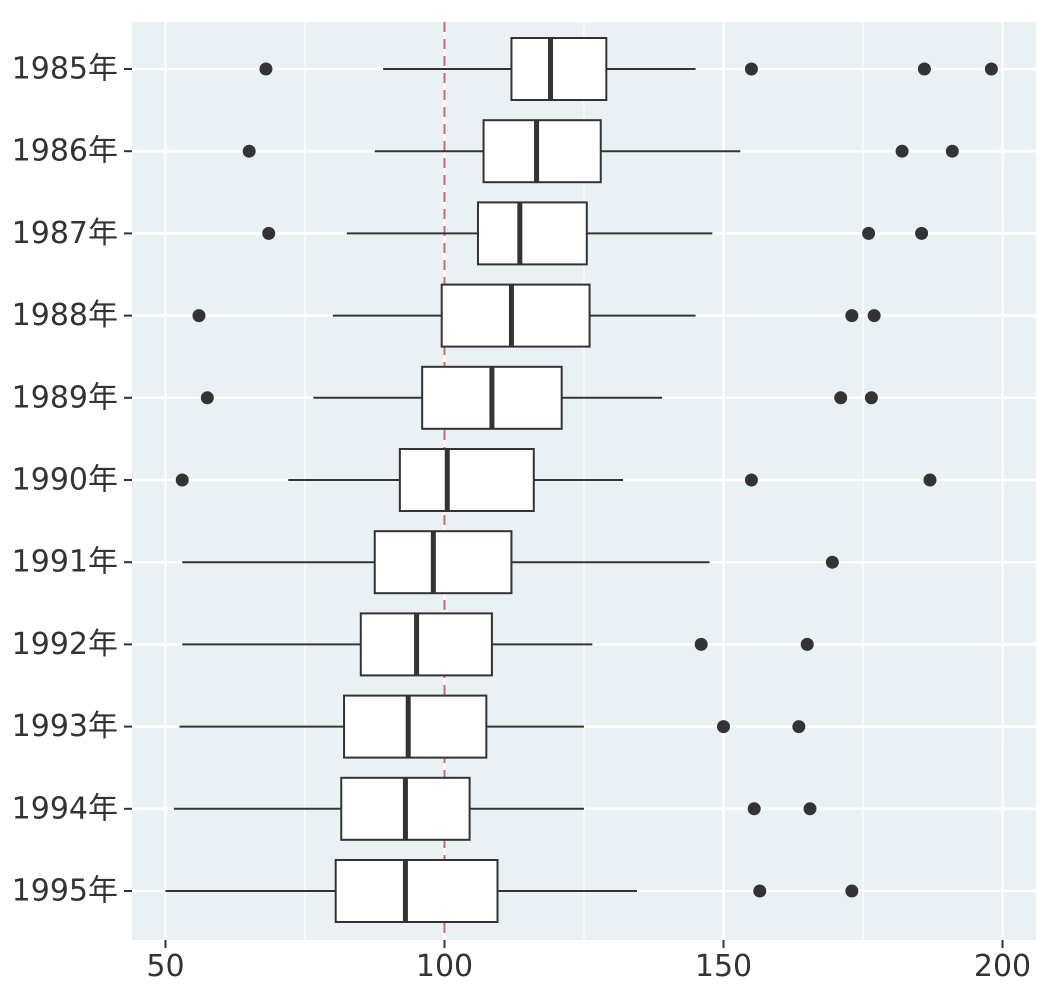 The image size is (1057, 992). I want to click on box-1995年, so click(512, 891).